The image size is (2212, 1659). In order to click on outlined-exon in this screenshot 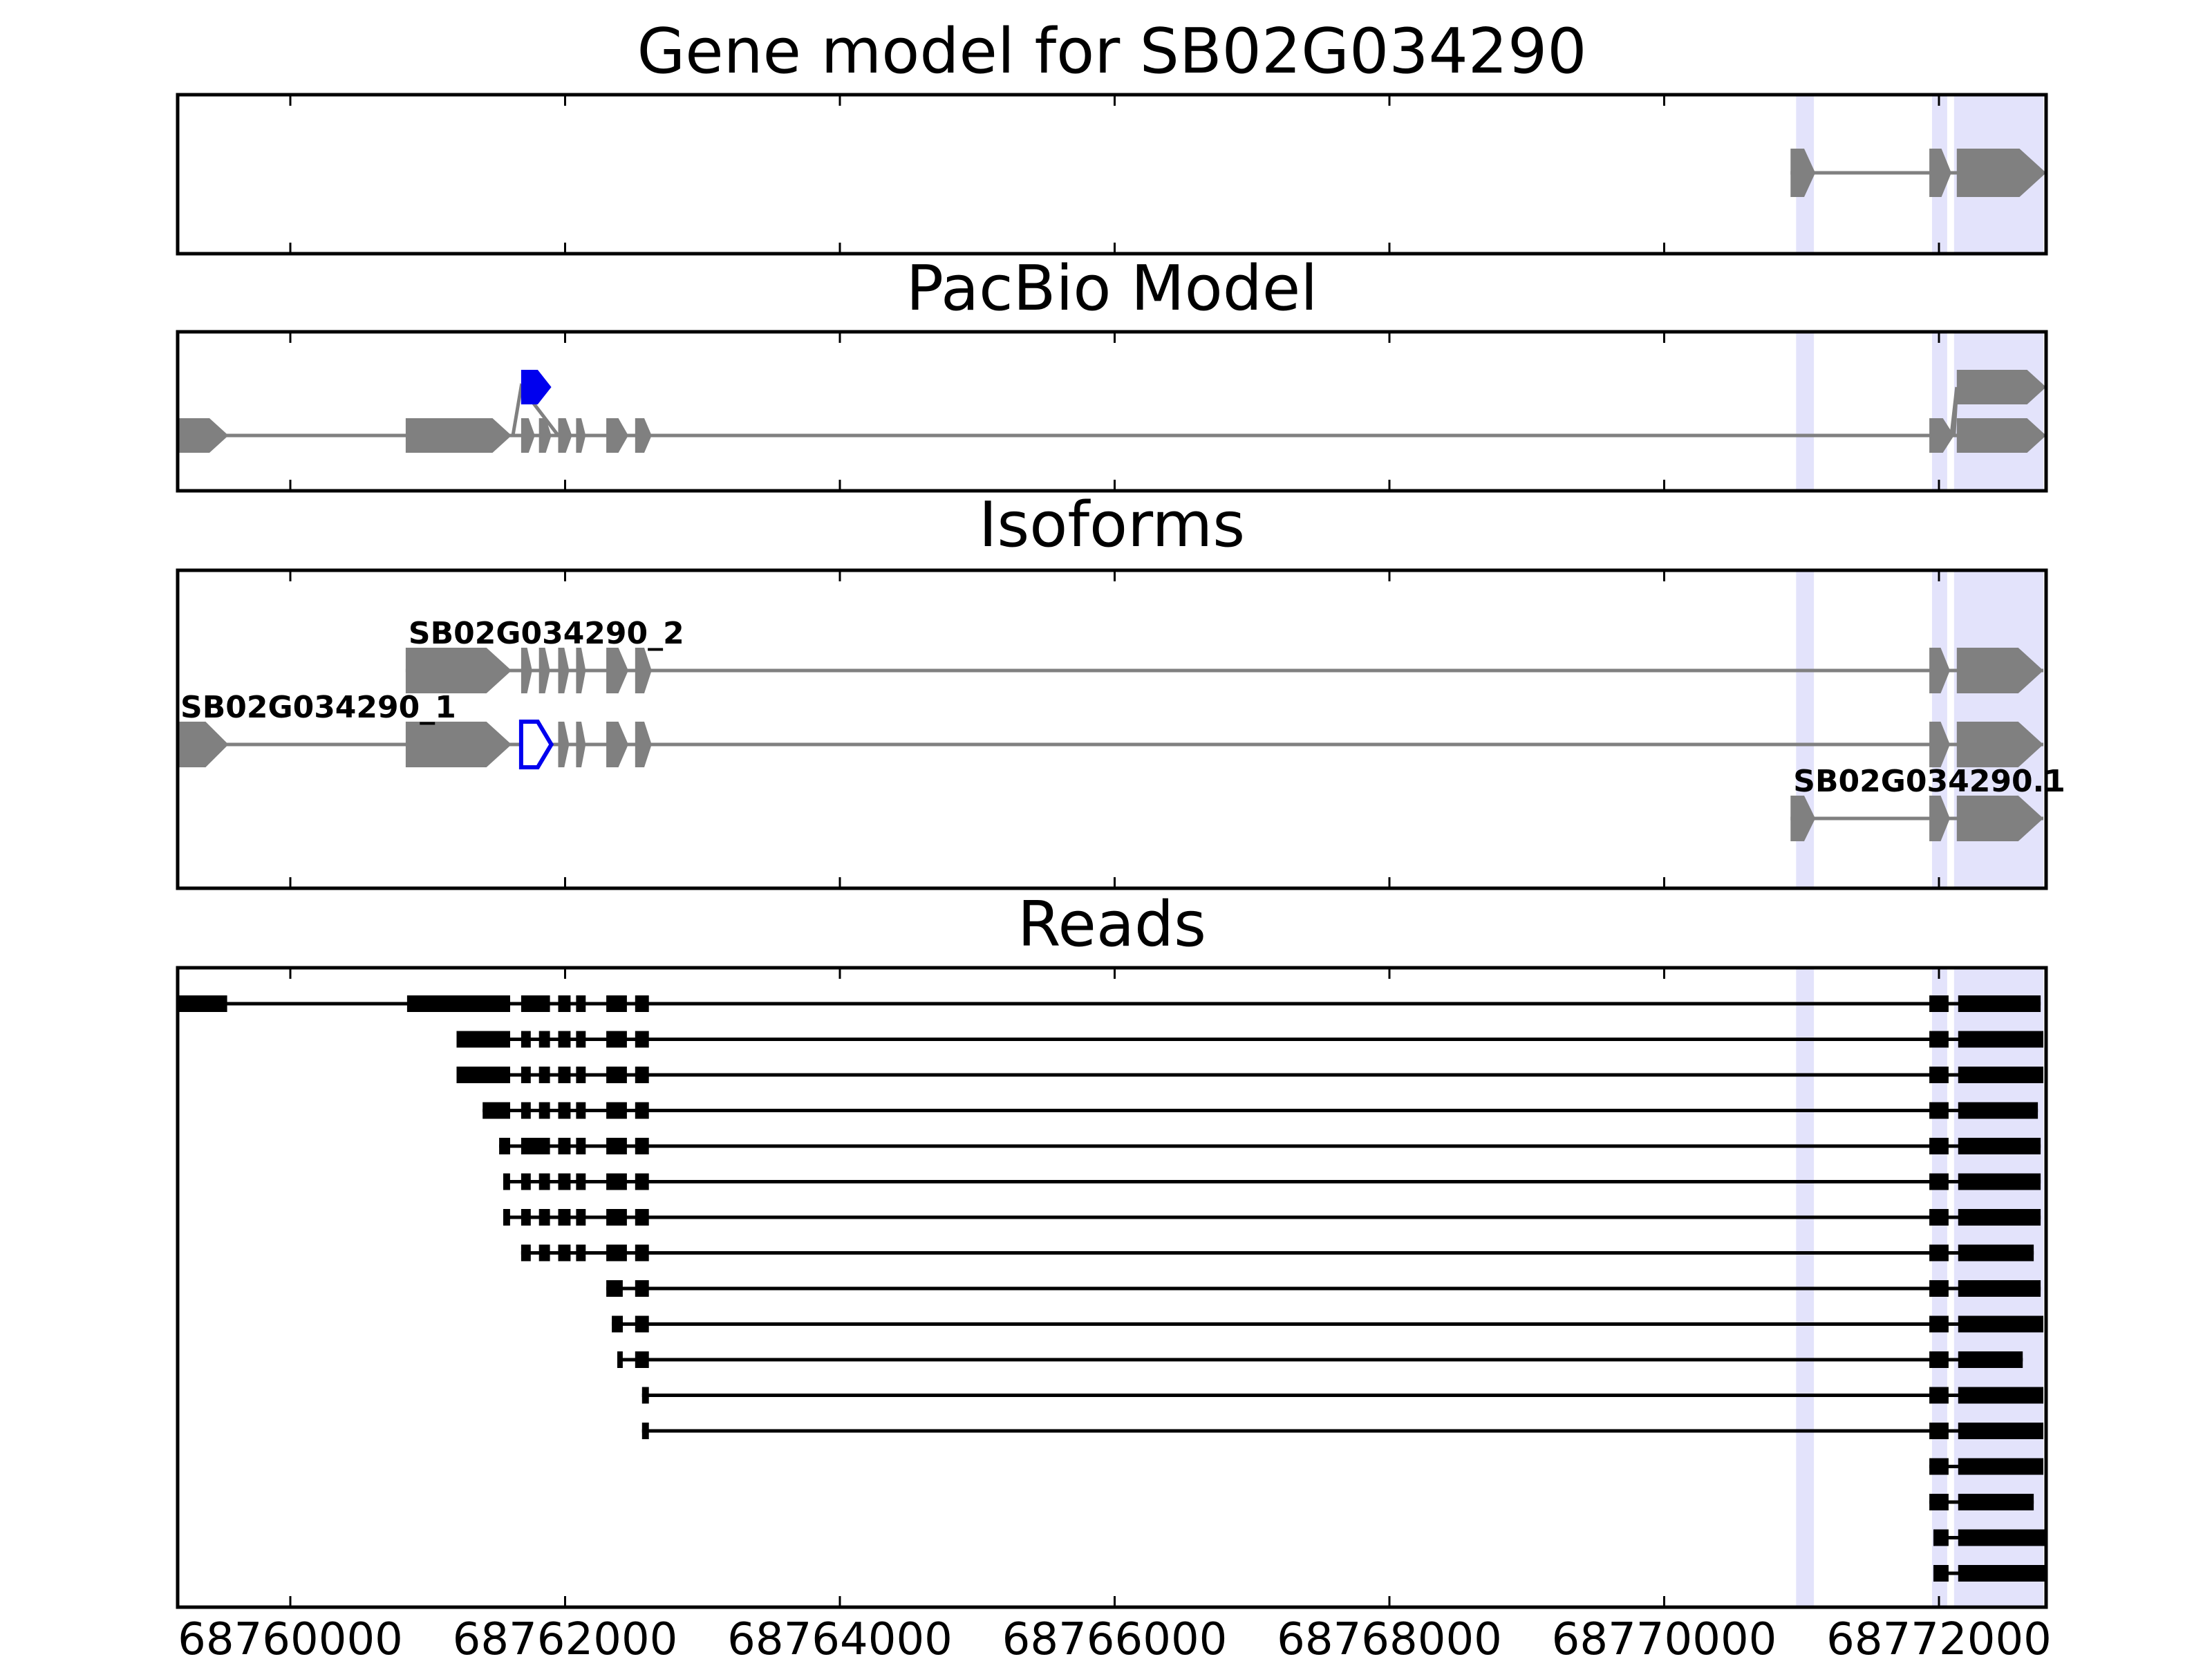, I will do `click(536, 744)`.